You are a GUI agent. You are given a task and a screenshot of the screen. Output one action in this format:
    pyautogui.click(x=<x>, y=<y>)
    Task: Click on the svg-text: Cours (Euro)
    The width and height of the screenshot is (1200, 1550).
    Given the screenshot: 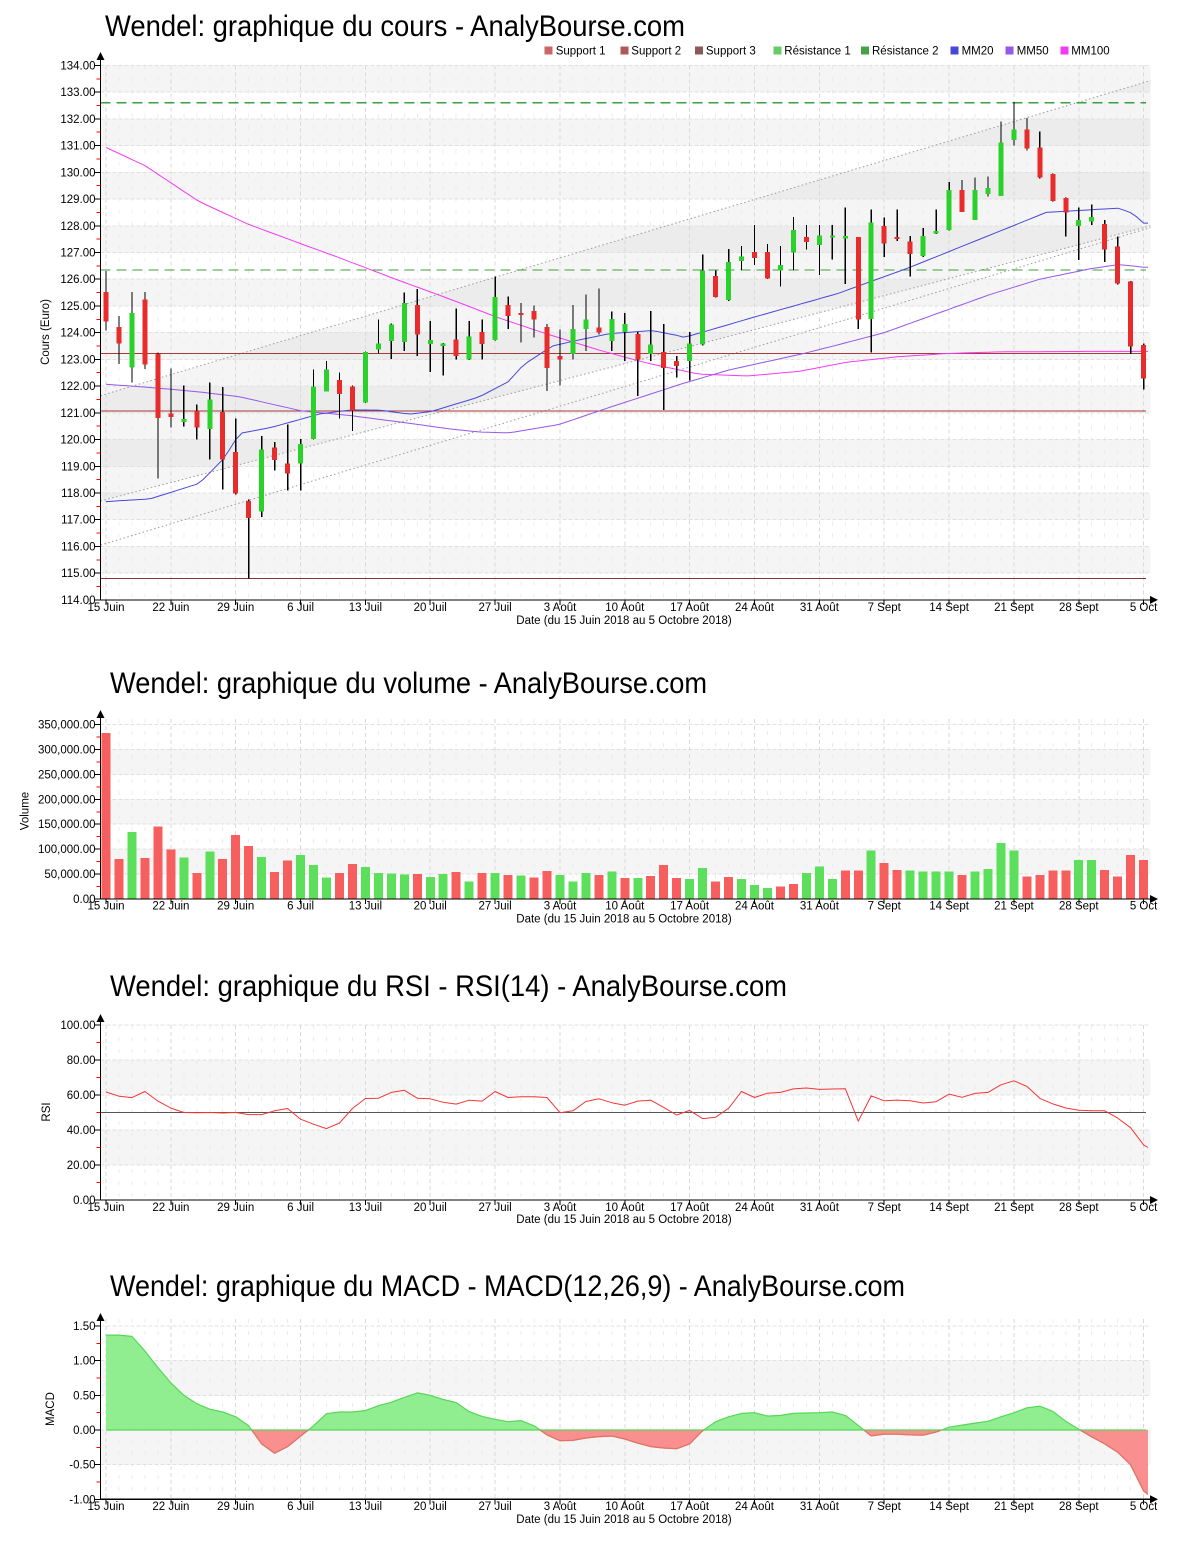 What is the action you would take?
    pyautogui.click(x=46, y=332)
    